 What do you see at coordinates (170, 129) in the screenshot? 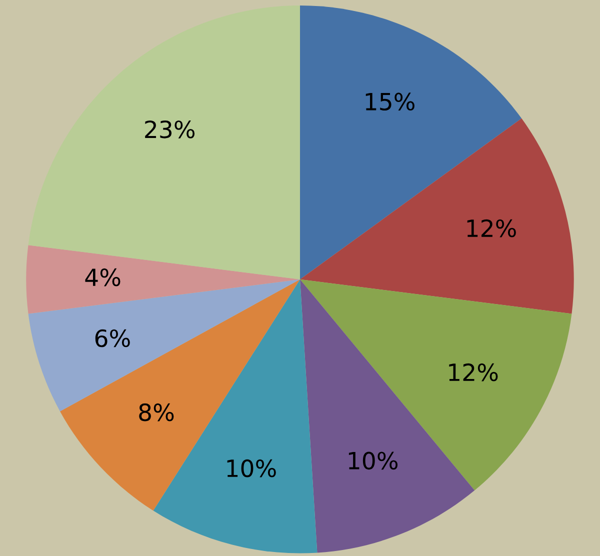
I see `data-label: 23%` at bounding box center [170, 129].